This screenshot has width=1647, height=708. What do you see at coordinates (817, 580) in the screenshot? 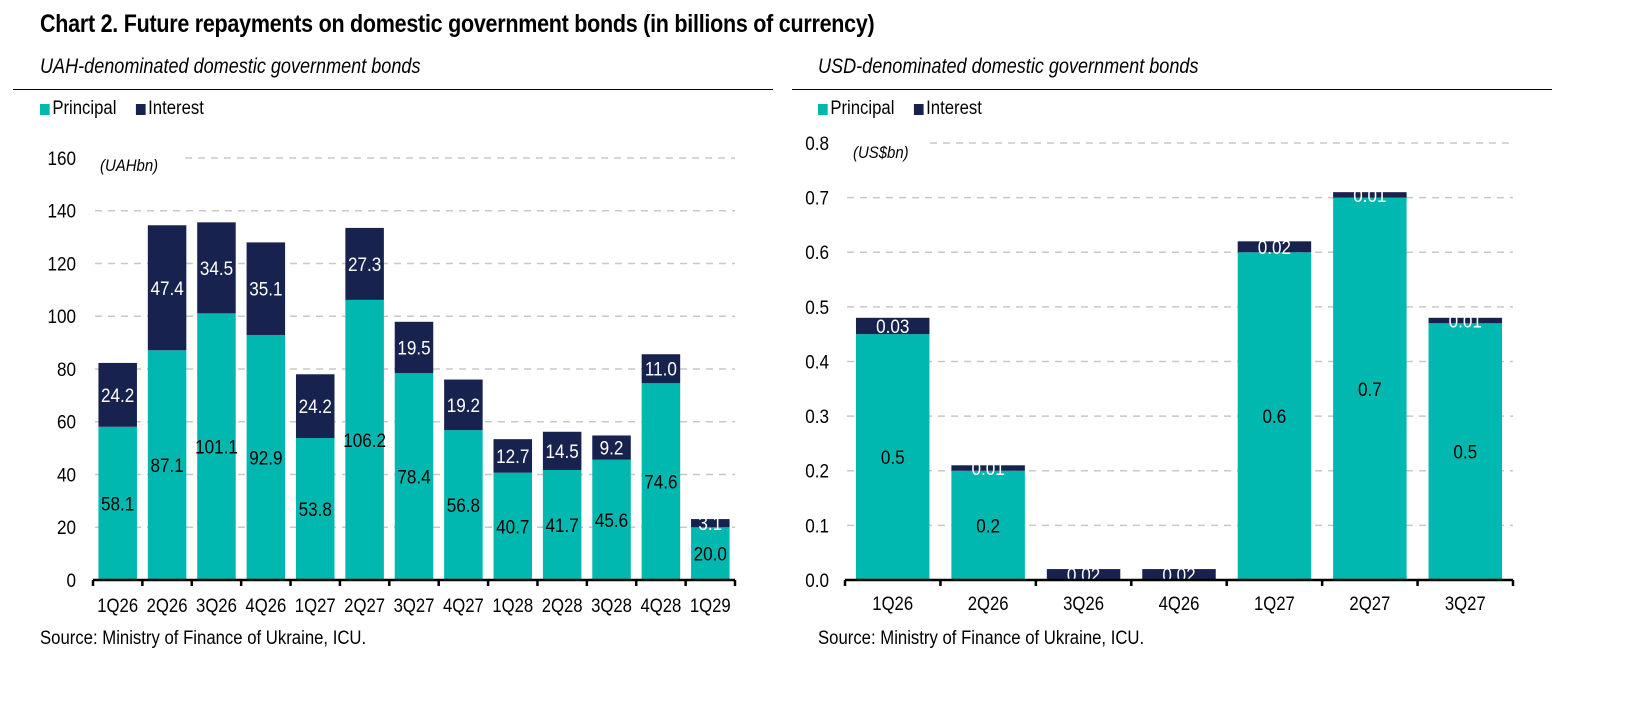
I see `usd-y-tick-label: 0.0` at bounding box center [817, 580].